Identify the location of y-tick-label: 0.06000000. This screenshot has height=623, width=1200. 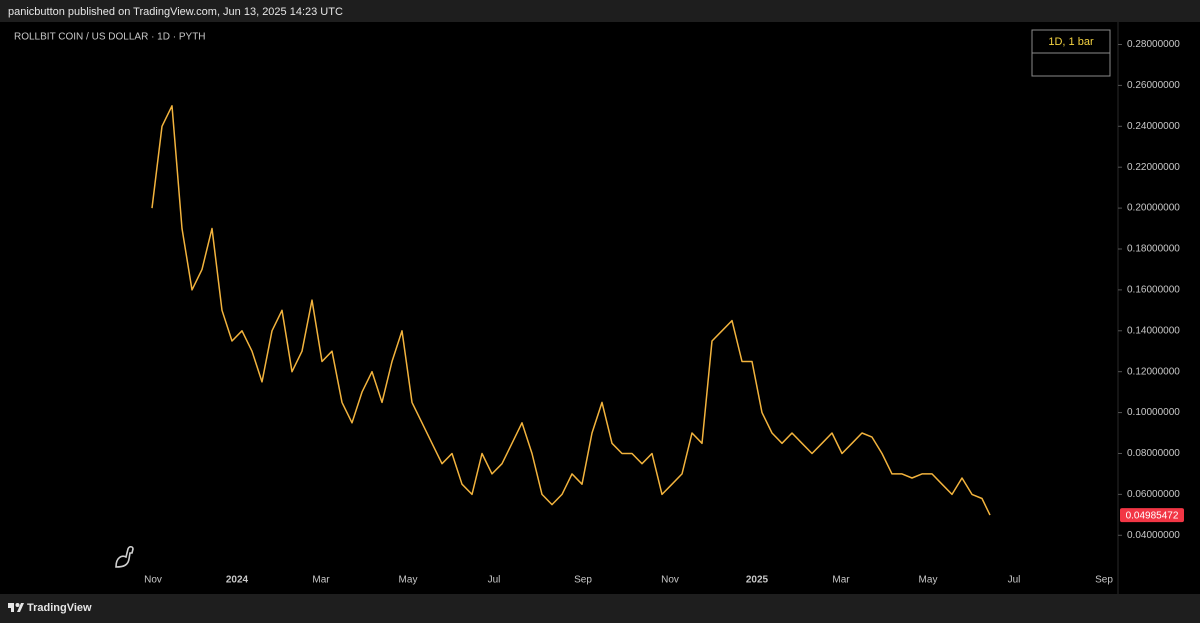
(1153, 494).